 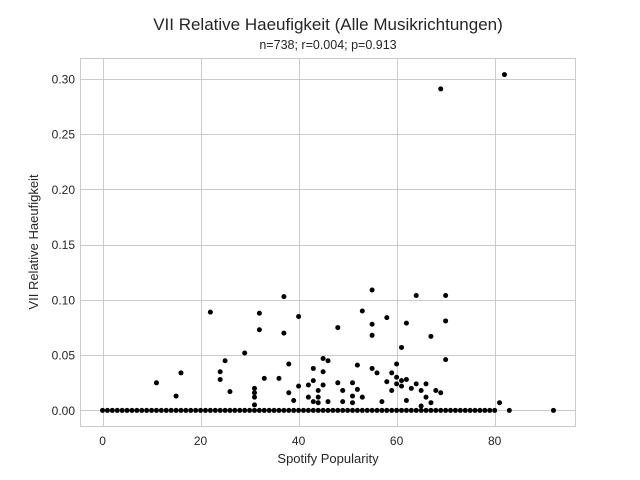 I want to click on y-tick-label: 0.30, so click(x=64, y=79).